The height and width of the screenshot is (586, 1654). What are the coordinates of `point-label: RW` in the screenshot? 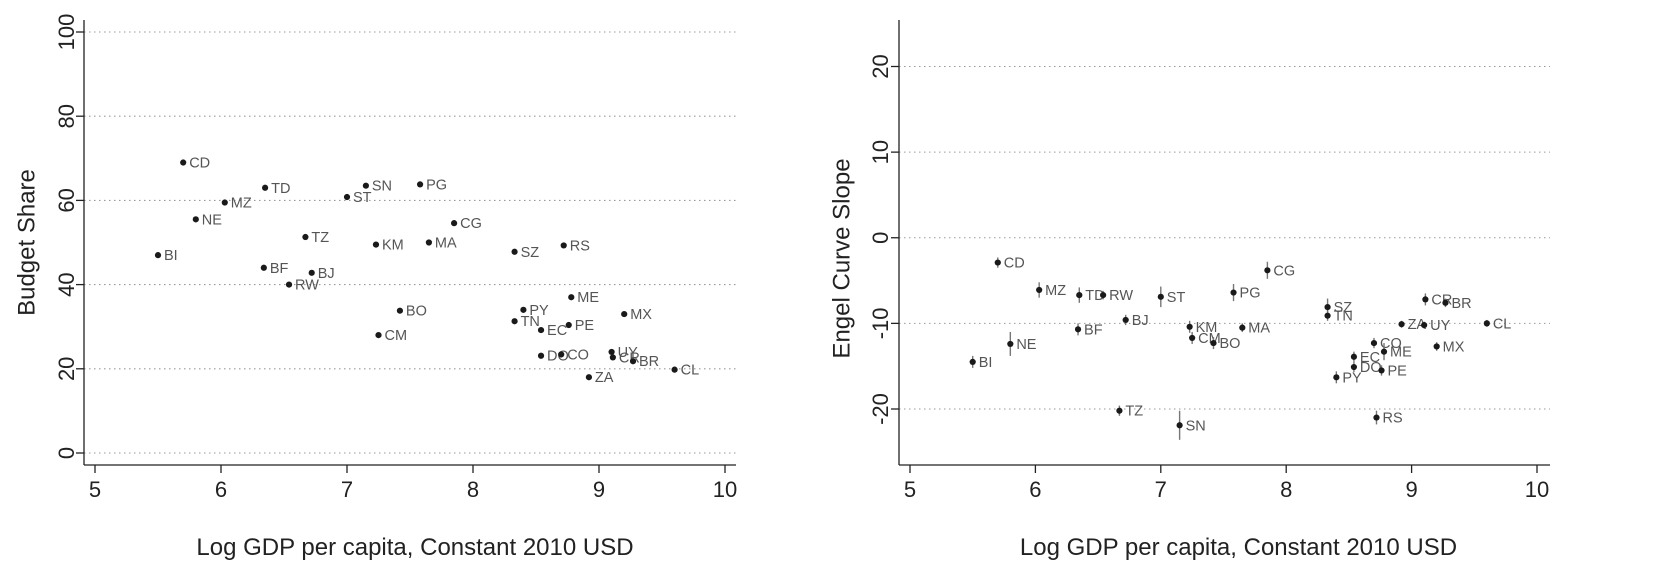 It's located at (1121, 296).